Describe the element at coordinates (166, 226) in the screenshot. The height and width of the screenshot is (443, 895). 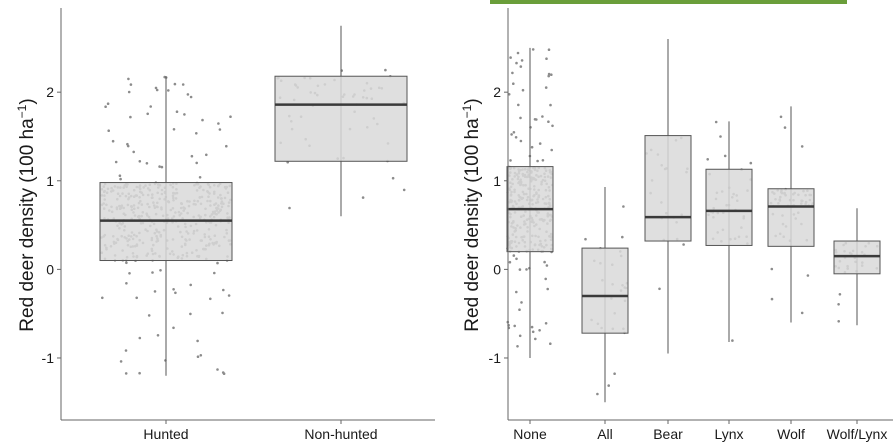
I see `box-hunted` at that location.